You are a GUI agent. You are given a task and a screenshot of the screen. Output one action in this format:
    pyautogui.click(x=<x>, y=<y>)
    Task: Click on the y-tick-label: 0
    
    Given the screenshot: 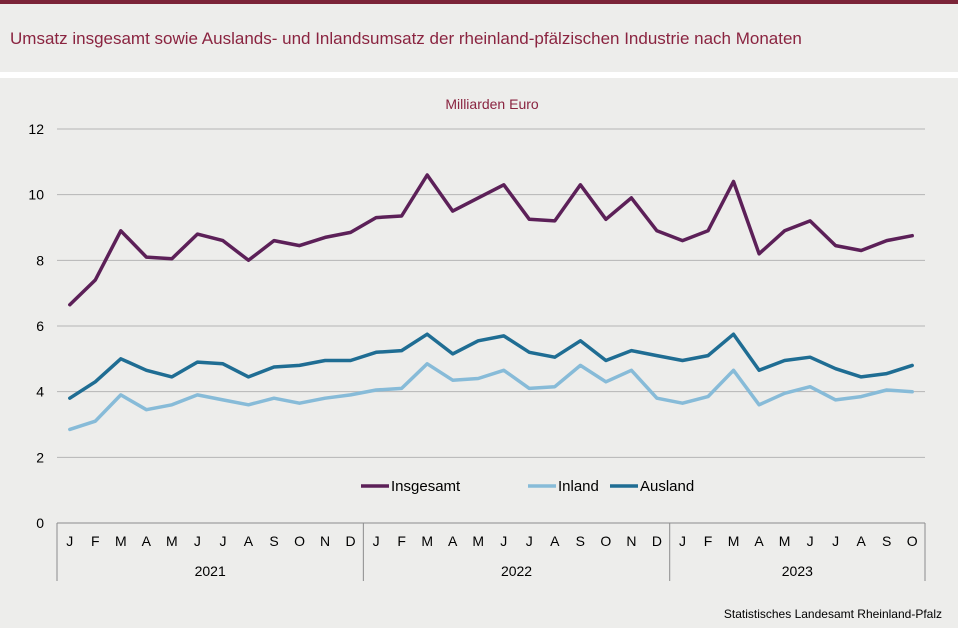 What is the action you would take?
    pyautogui.click(x=40, y=523)
    